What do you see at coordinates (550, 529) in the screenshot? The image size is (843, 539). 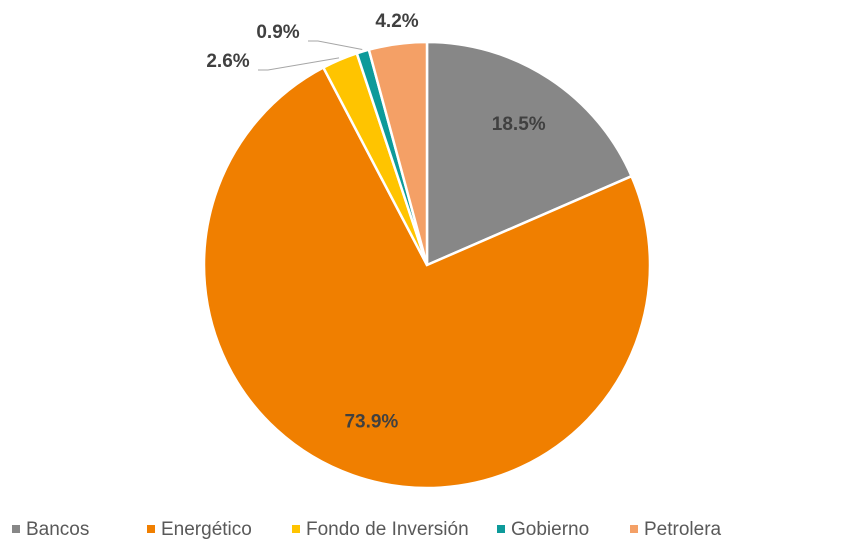 I see `legend-label: Gobierno` at bounding box center [550, 529].